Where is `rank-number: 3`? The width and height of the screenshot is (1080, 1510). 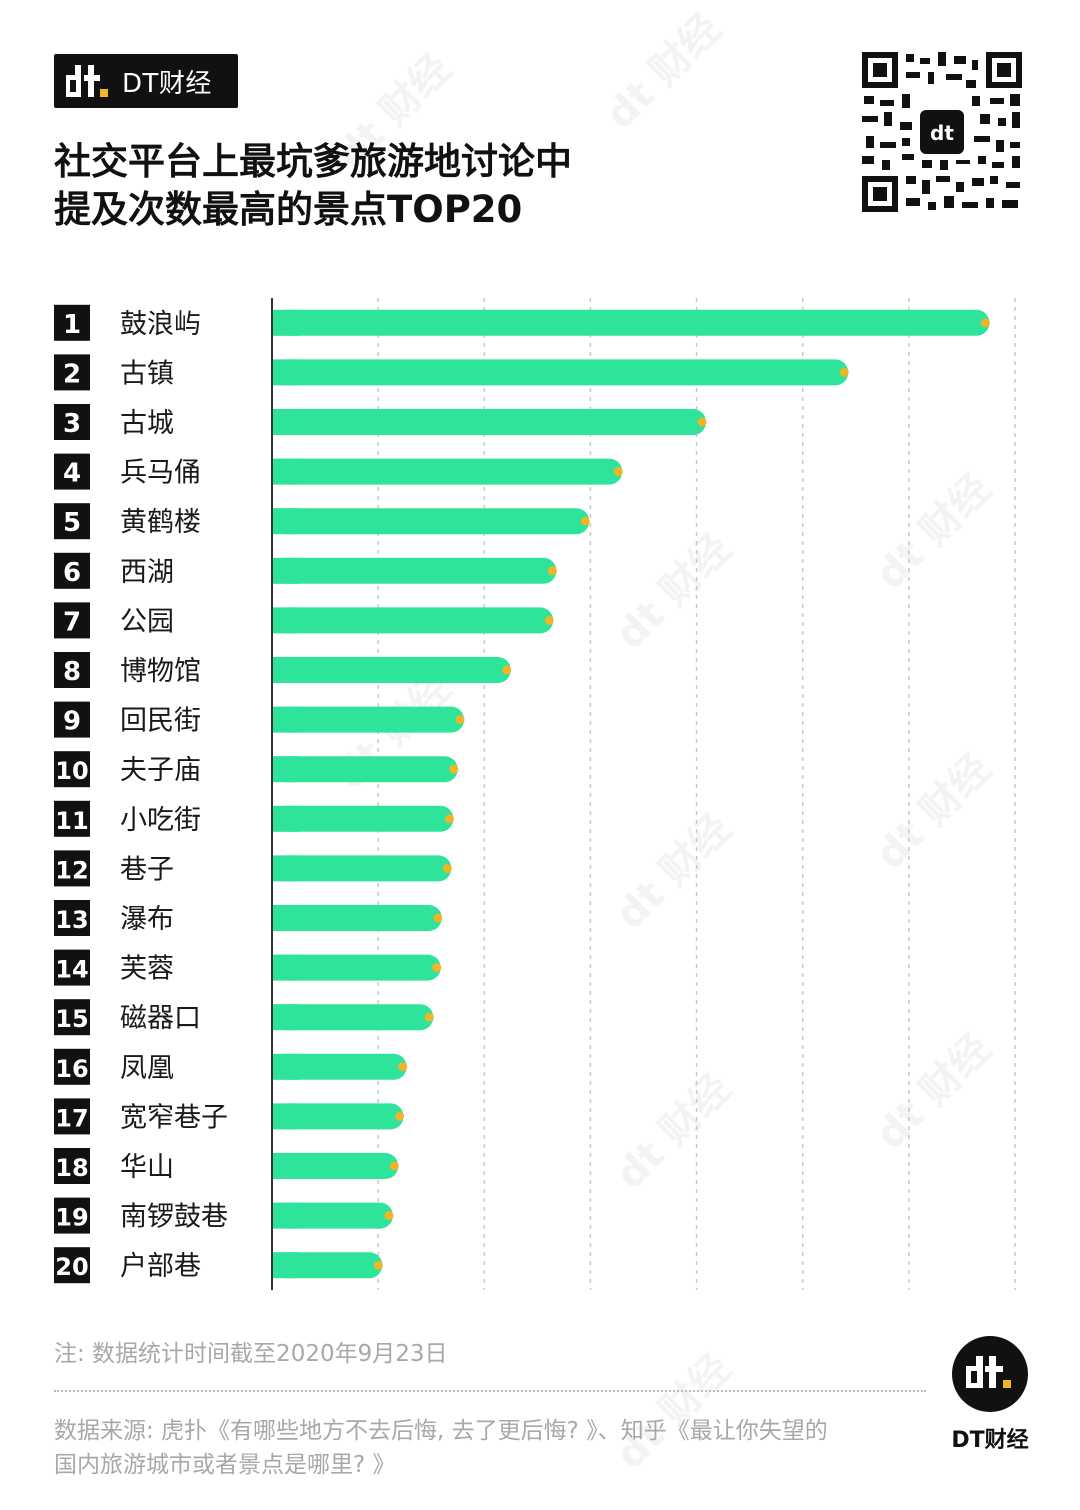
rank-number: 3 is located at coordinates (72, 424).